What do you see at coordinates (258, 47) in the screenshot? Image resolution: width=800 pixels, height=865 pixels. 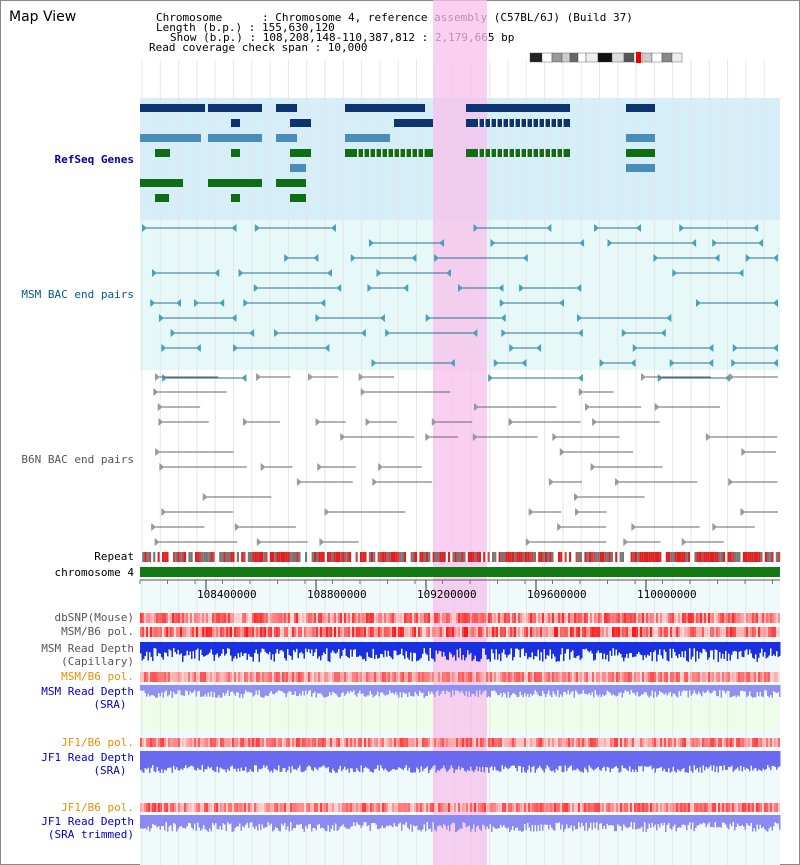 I see `coverage-span-info: Read coverage check span : 10,000` at bounding box center [258, 47].